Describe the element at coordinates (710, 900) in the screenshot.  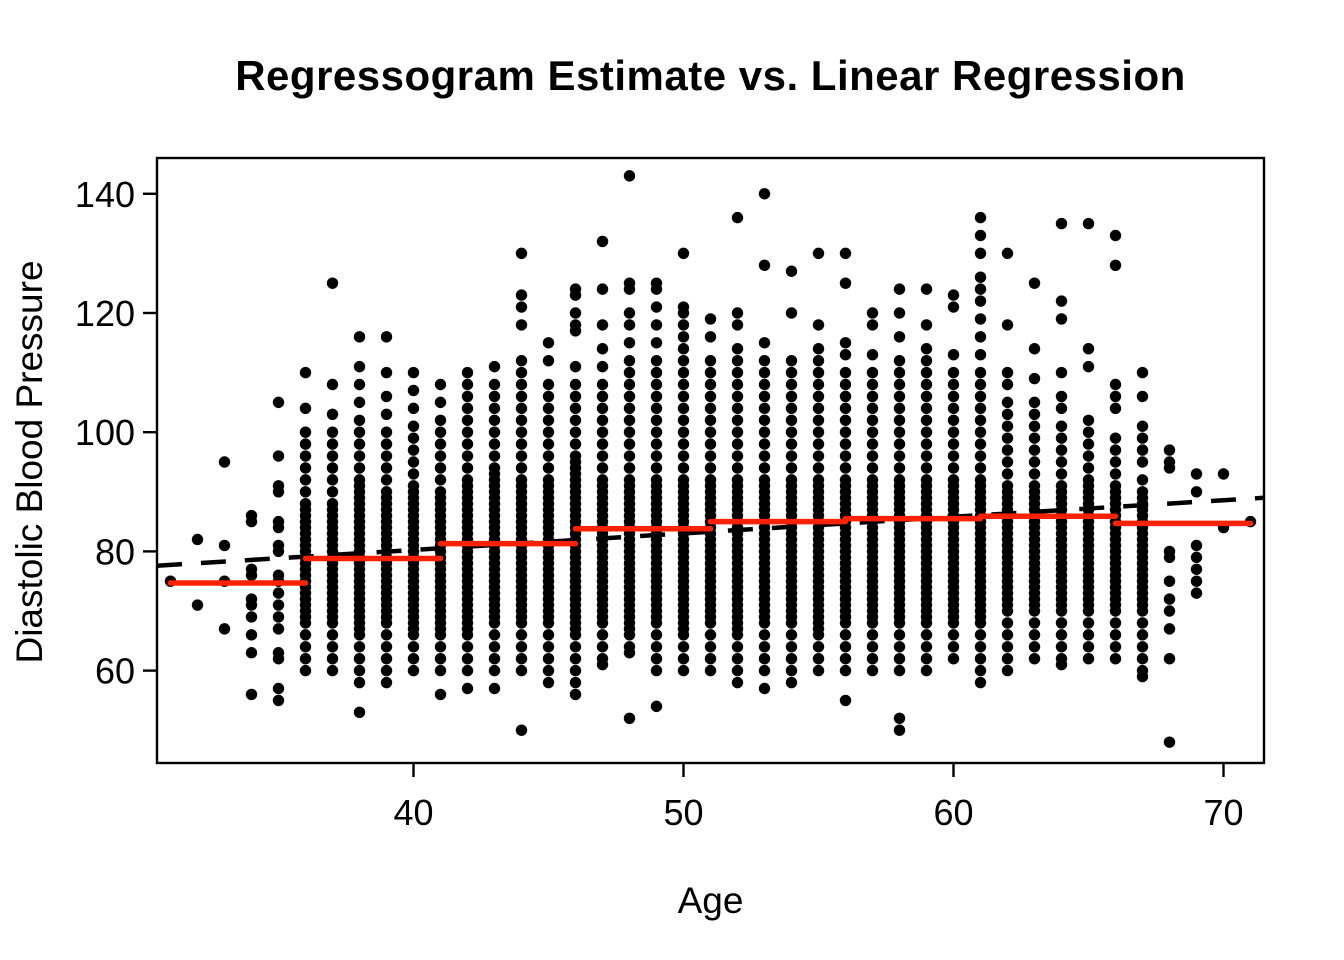
I see `x-axis-title: Age` at that location.